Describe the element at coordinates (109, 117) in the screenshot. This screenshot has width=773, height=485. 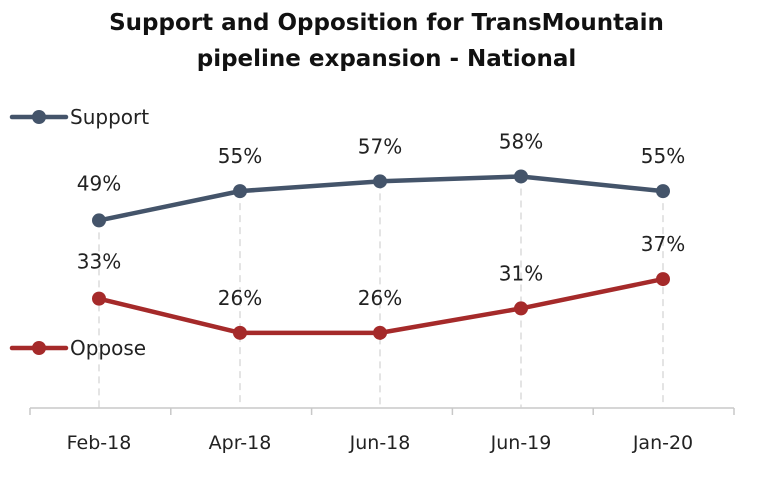
I see `legend-label-support: Support` at that location.